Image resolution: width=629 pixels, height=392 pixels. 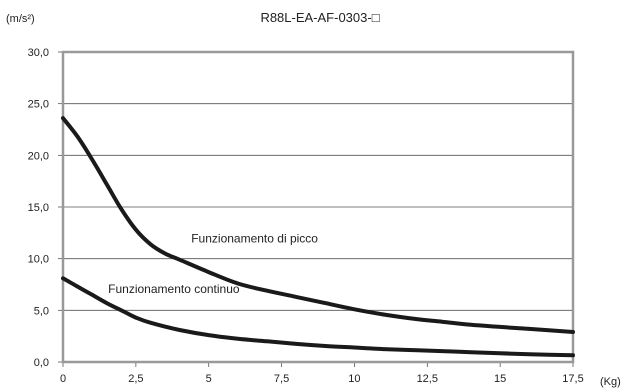 I want to click on x-tick-labels: 0 2,5 5 7,5 10 12,5 15 17,5, so click(x=322, y=379).